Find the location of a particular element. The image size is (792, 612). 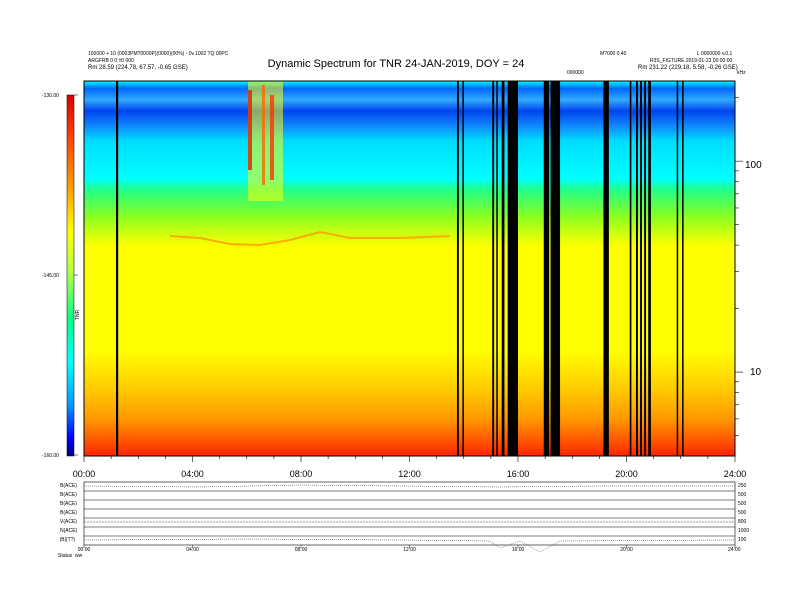

header-right-line2: R3S_FIGTURE 2019-01-23 00:00:00 is located at coordinates (691, 61).